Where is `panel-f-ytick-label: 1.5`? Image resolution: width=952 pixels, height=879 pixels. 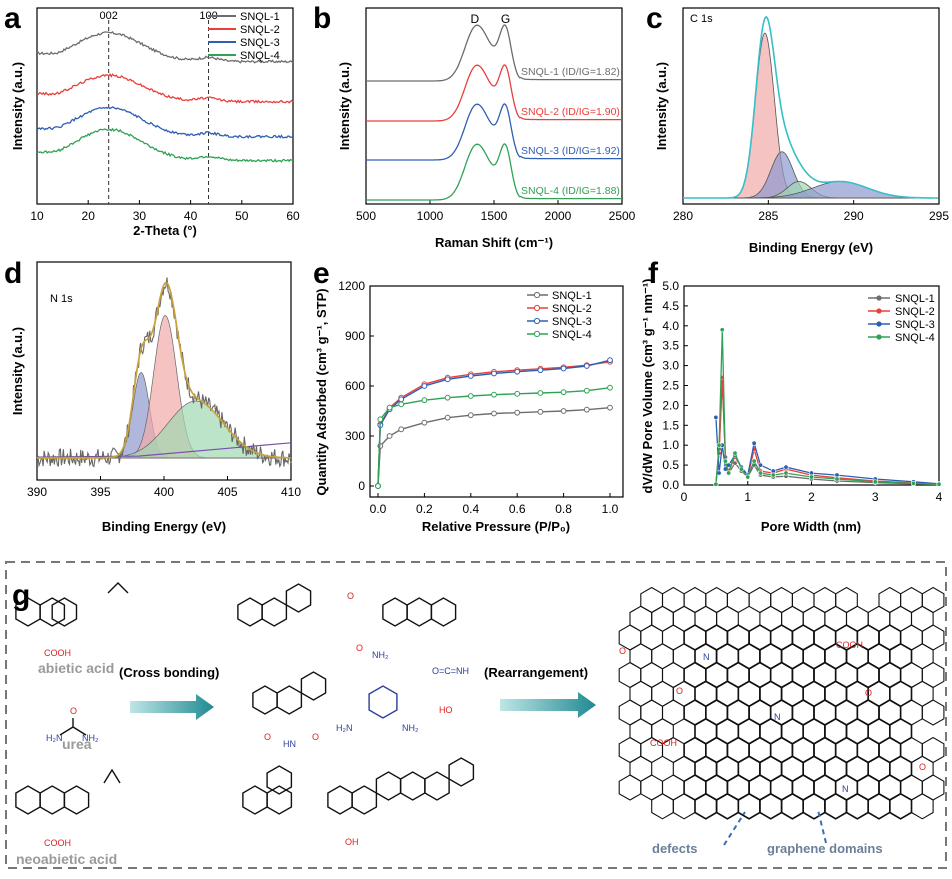 panel-f-ytick-label: 1.5 is located at coordinates (670, 425).